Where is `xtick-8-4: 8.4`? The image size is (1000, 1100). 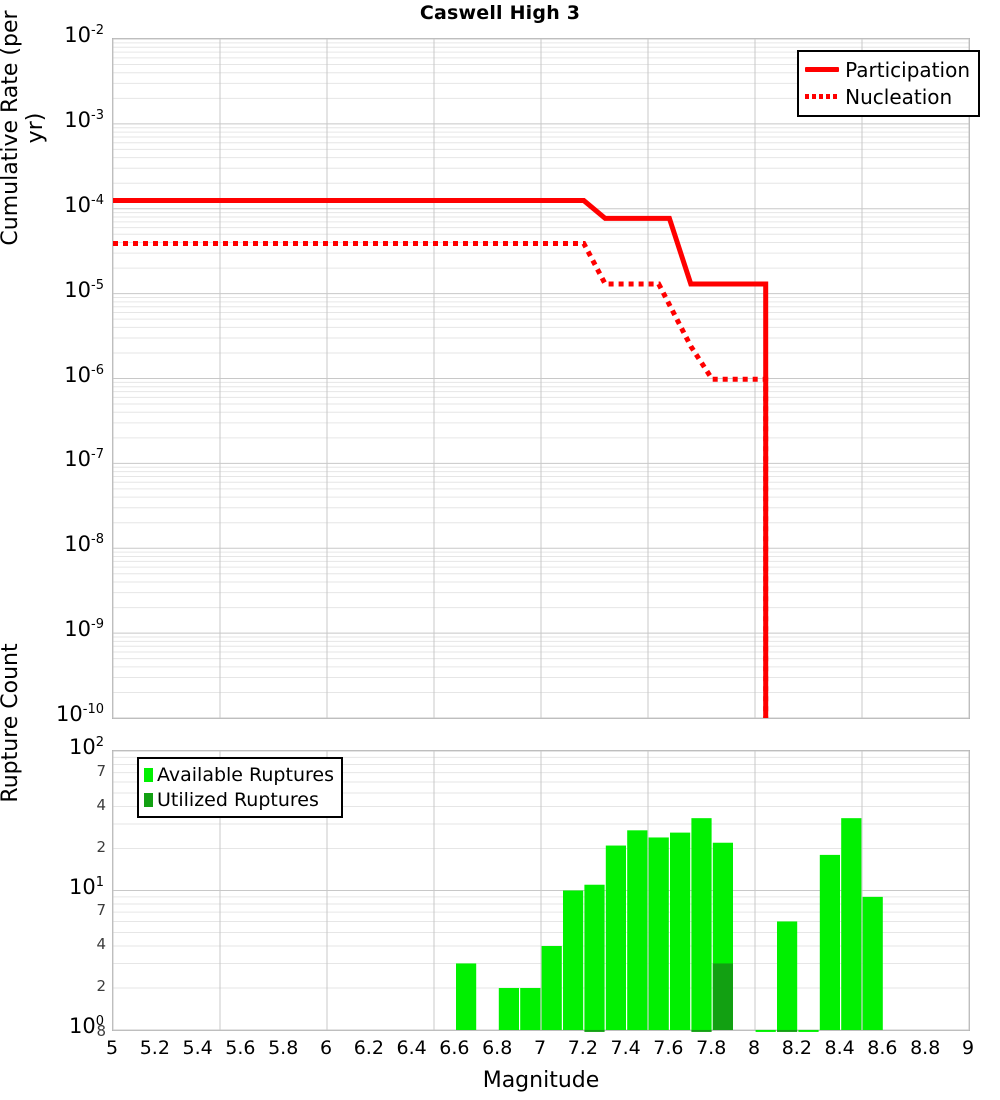 xtick-8-4: 8.4 is located at coordinates (839, 1048).